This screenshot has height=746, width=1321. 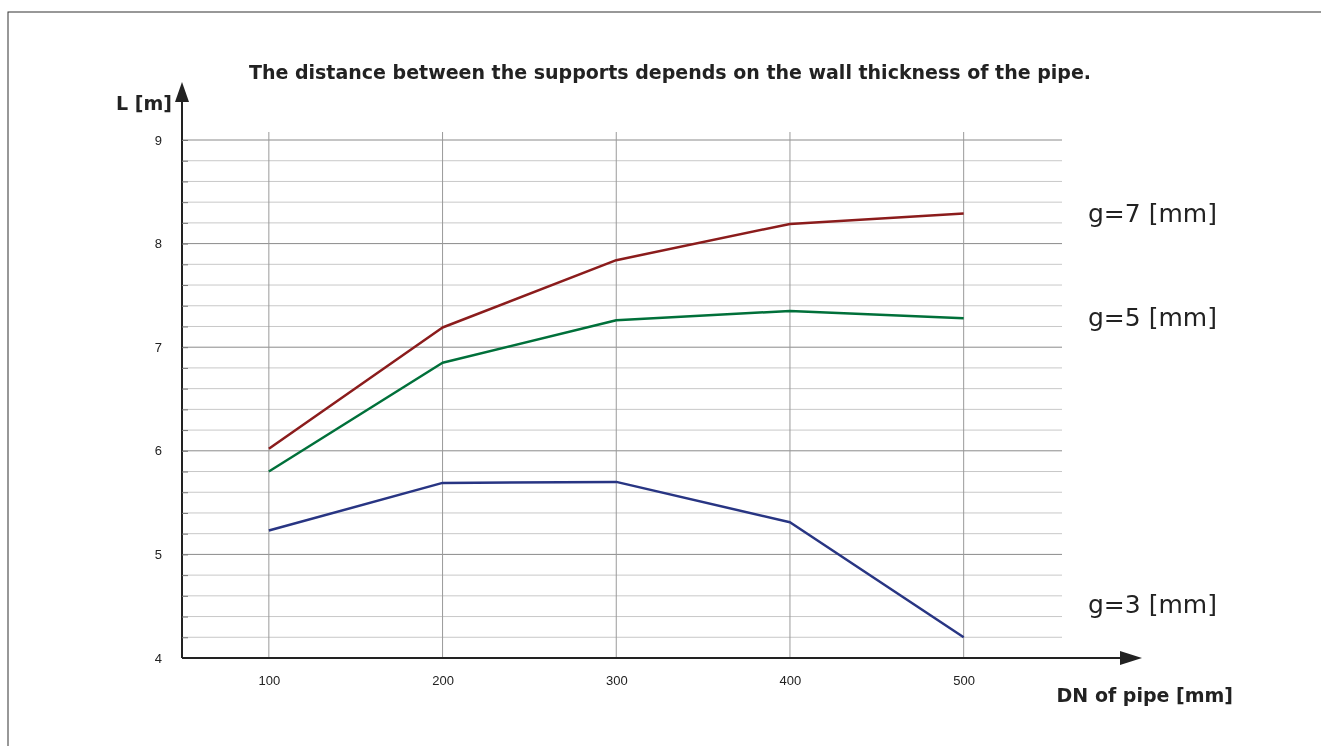 I want to click on x-tick-label: 500, so click(x=964, y=681).